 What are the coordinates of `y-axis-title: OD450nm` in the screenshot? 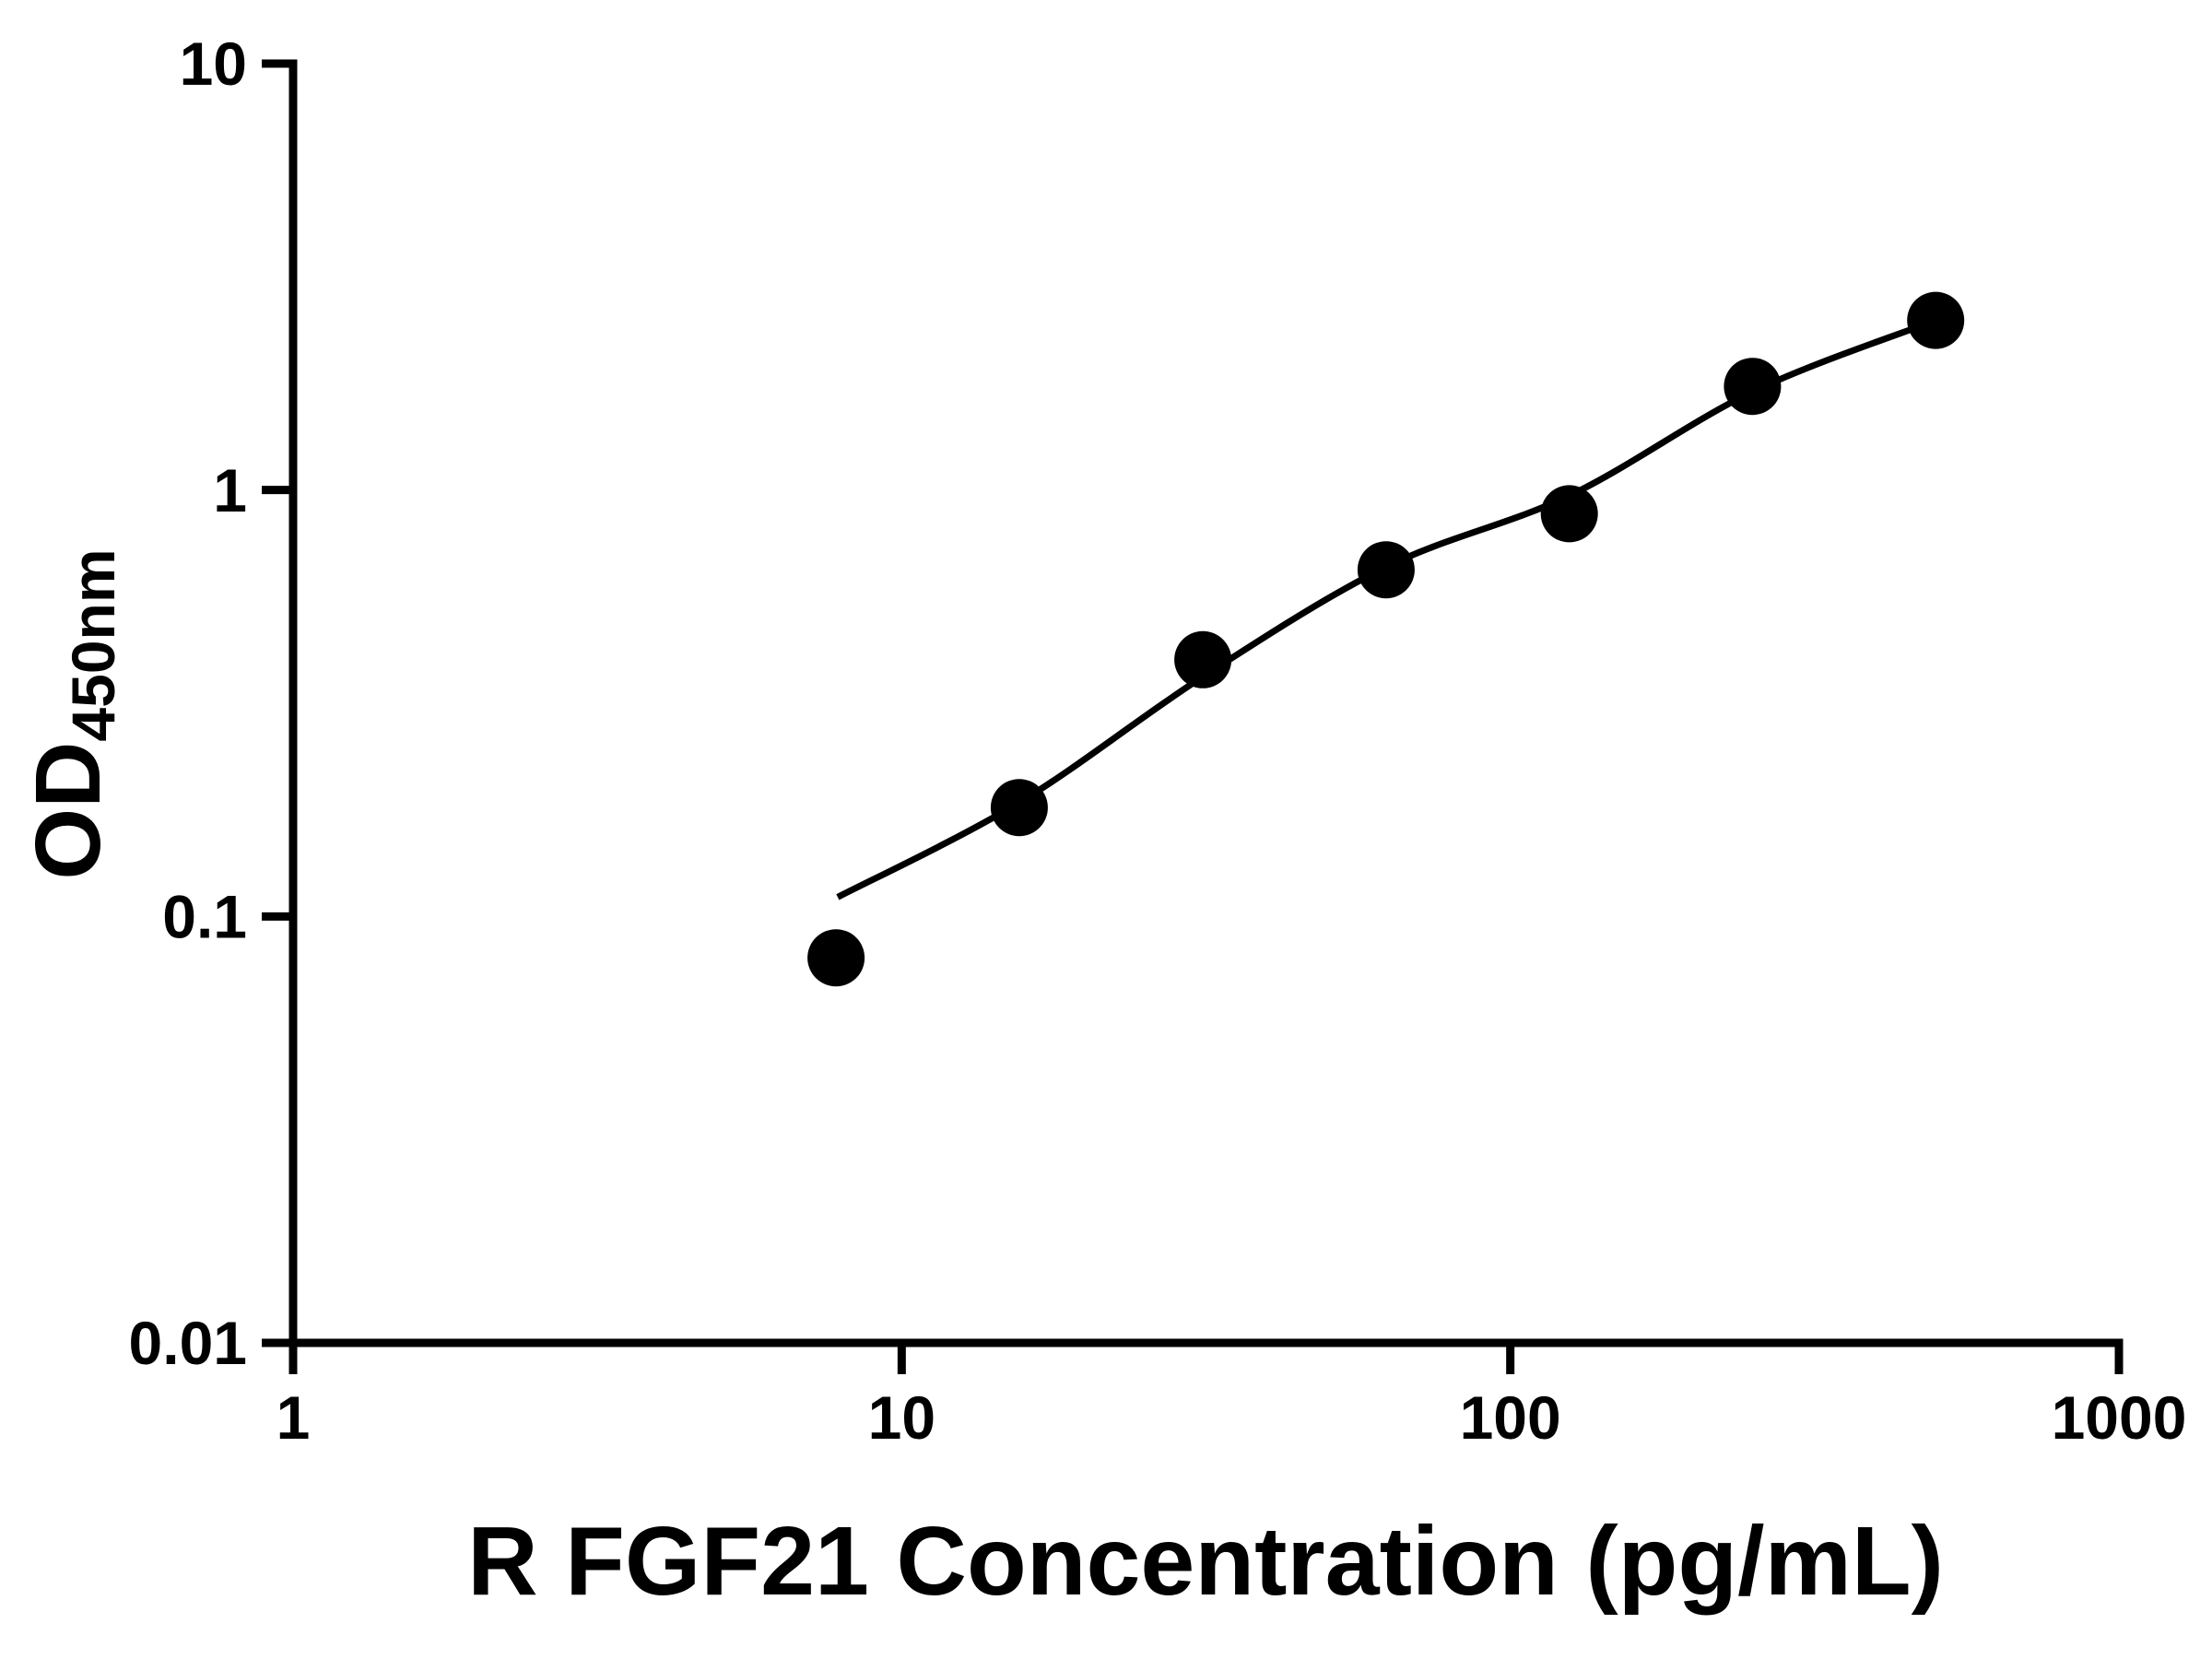 It's located at (72, 713).